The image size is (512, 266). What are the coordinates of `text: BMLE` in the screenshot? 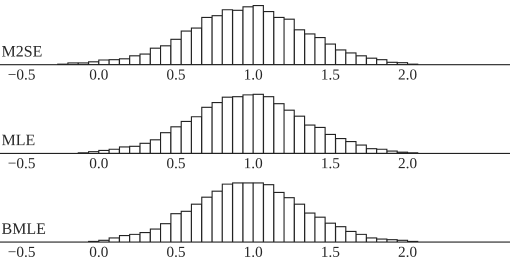 It's located at (24, 228).